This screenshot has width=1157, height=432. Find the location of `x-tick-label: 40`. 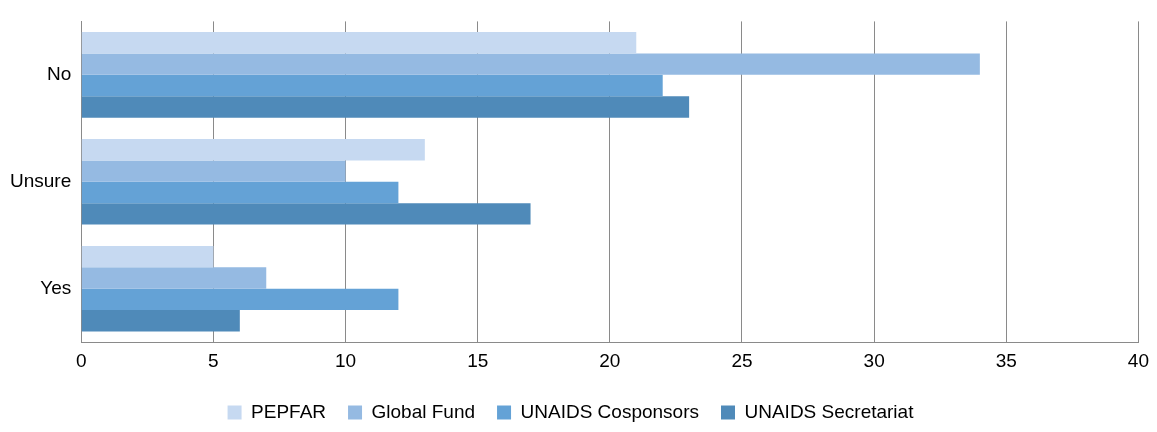

x-tick-label: 40 is located at coordinates (1138, 360).